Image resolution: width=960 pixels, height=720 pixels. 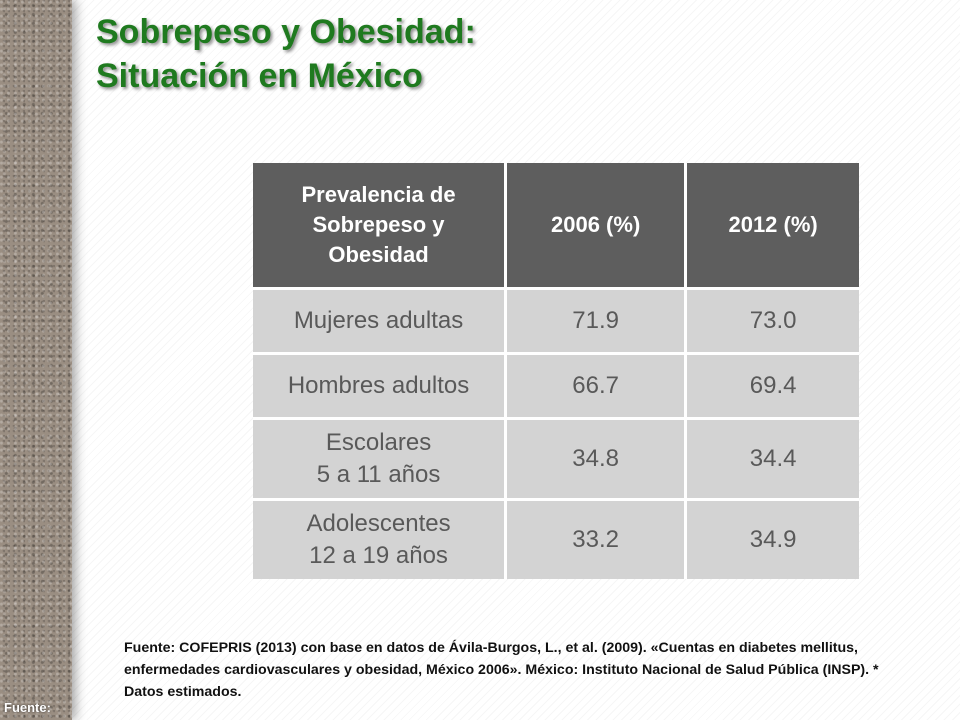 What do you see at coordinates (596, 458) in the screenshot?
I see `value-2006: 34.8` at bounding box center [596, 458].